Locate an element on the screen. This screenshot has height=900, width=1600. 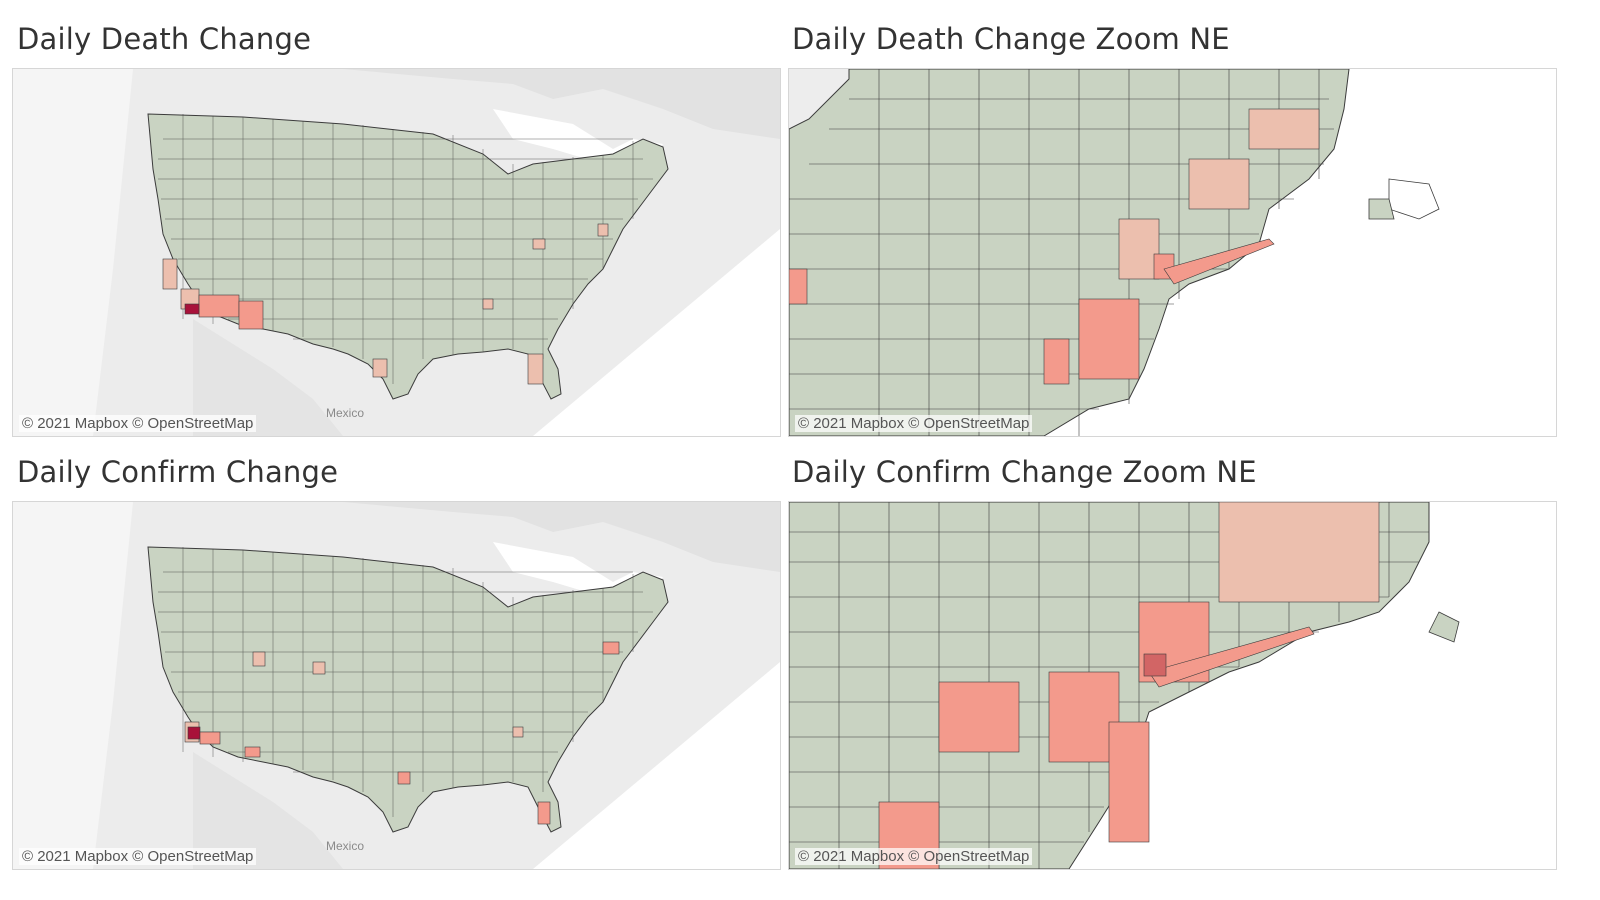
panel-title-confirm-ne: Daily Confirm Change Zoom NE is located at coordinates (1024, 472).